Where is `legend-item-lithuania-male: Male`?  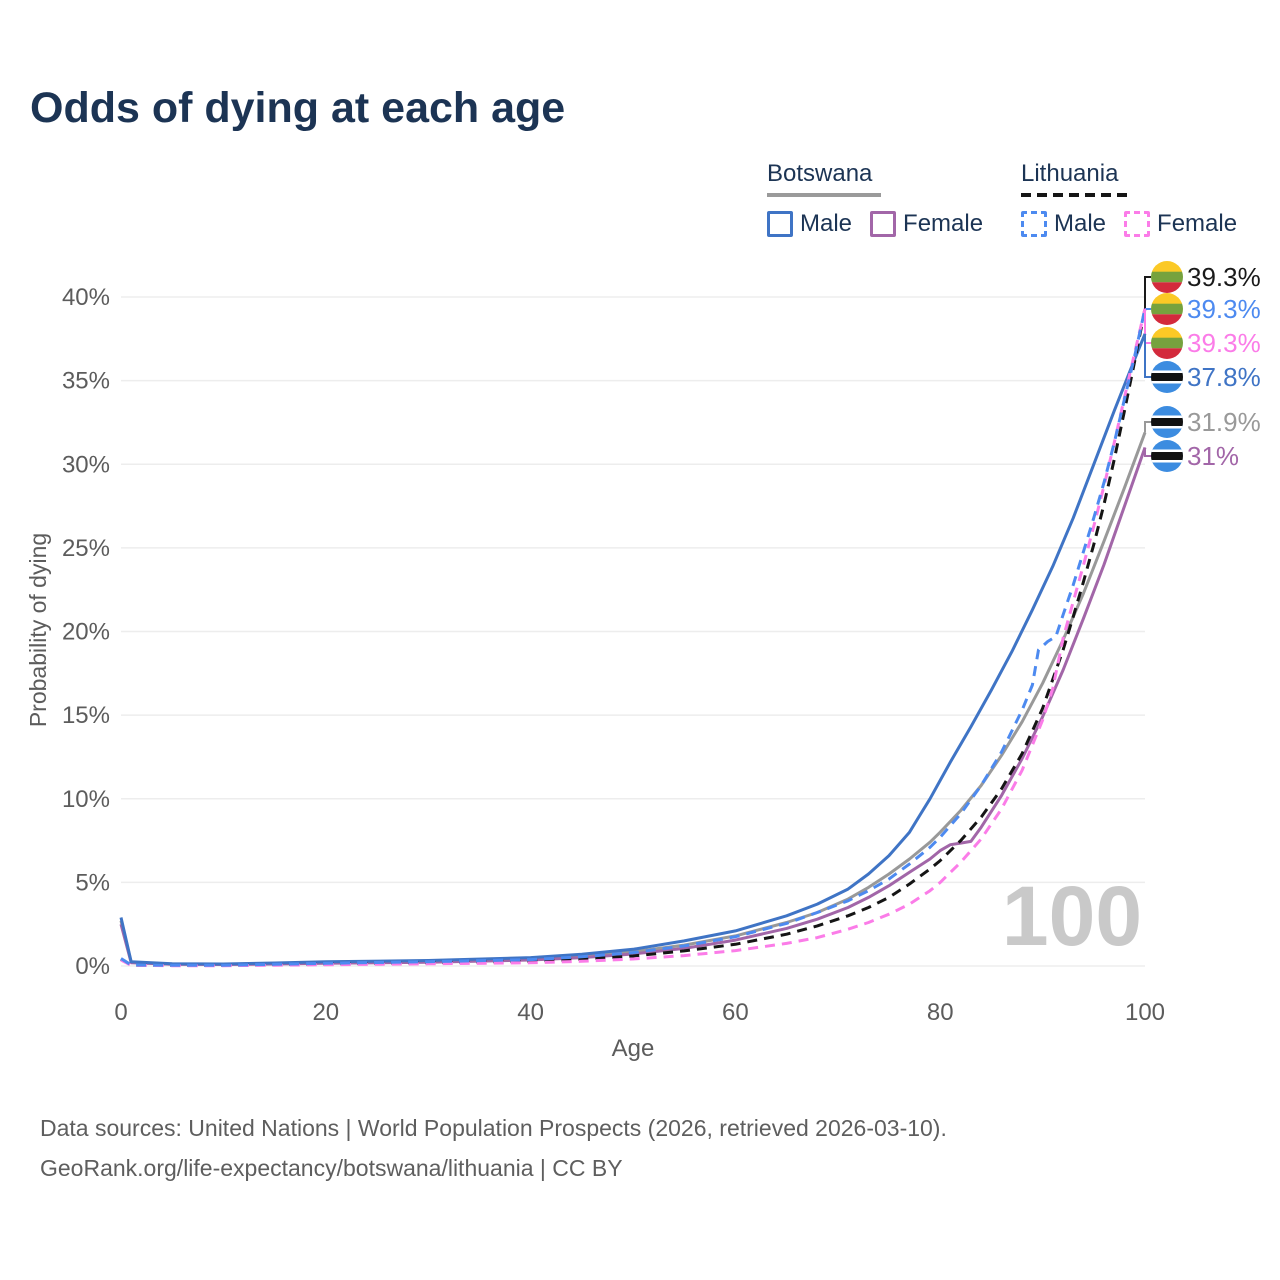 legend-item-lithuania-male: Male is located at coordinates (1063, 224).